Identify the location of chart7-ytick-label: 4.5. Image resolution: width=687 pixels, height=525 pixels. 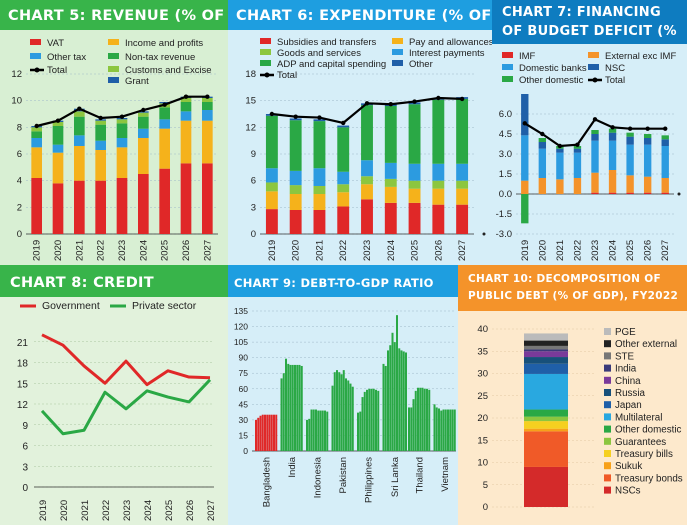
(505, 134).